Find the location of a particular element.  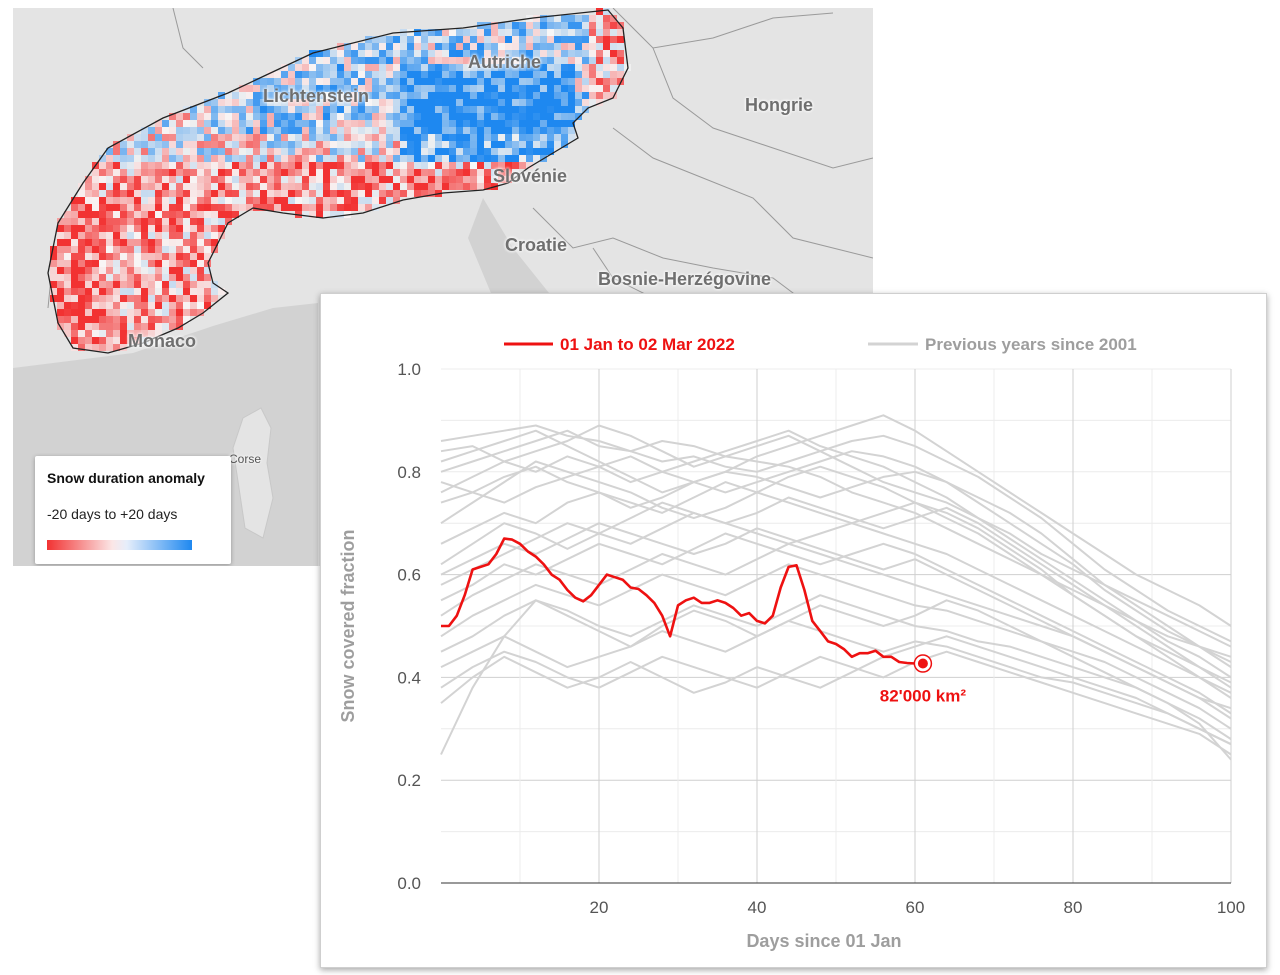

x-tick-label: 100 is located at coordinates (1231, 907).